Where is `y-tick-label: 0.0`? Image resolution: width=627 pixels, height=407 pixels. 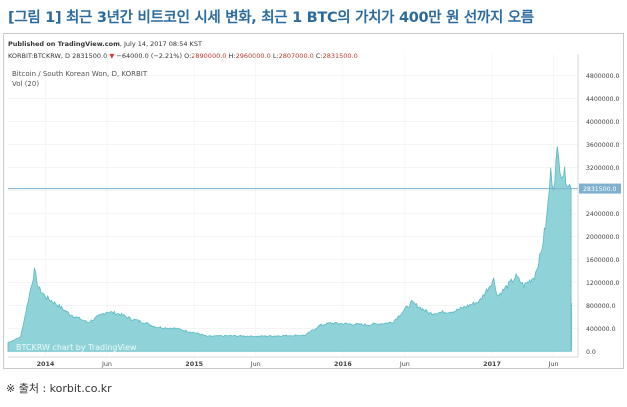
y-tick-label: 0.0 is located at coordinates (591, 352).